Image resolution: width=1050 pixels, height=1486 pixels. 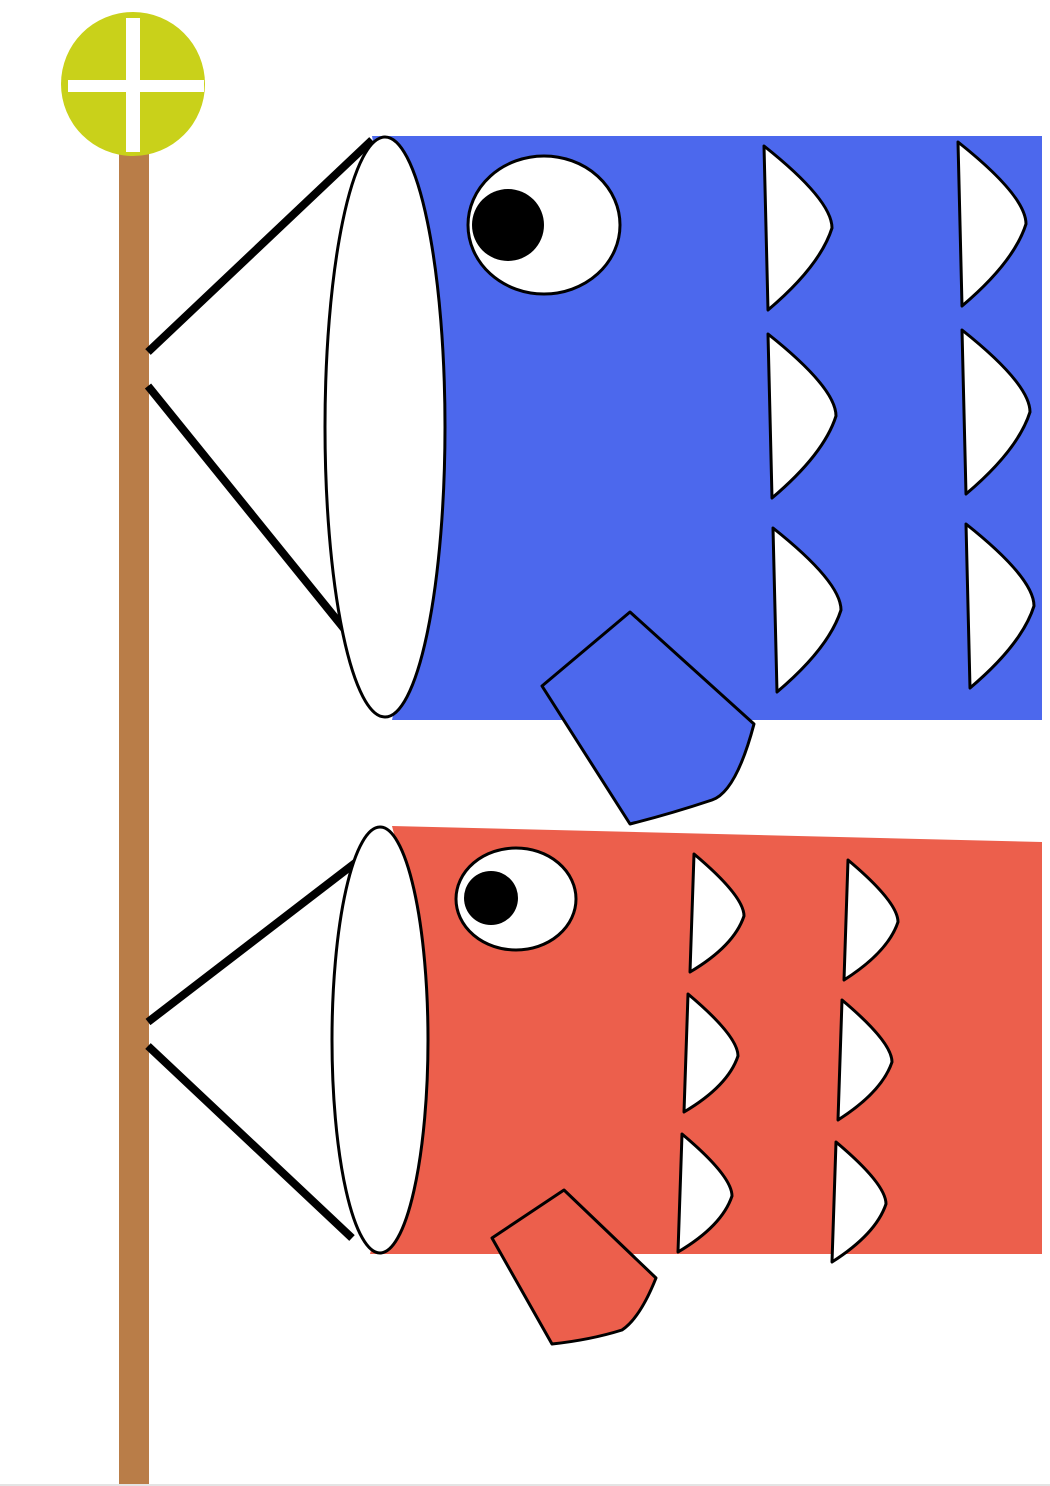 I want to click on pole-group, so click(x=133, y=748).